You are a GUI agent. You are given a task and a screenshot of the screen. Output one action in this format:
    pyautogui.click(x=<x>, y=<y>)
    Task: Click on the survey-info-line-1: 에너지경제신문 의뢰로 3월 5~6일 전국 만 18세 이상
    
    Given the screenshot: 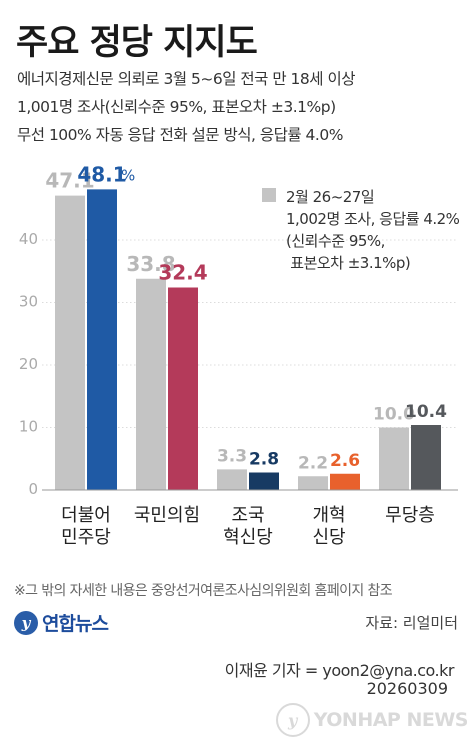 What is the action you would take?
    pyautogui.click(x=186, y=79)
    